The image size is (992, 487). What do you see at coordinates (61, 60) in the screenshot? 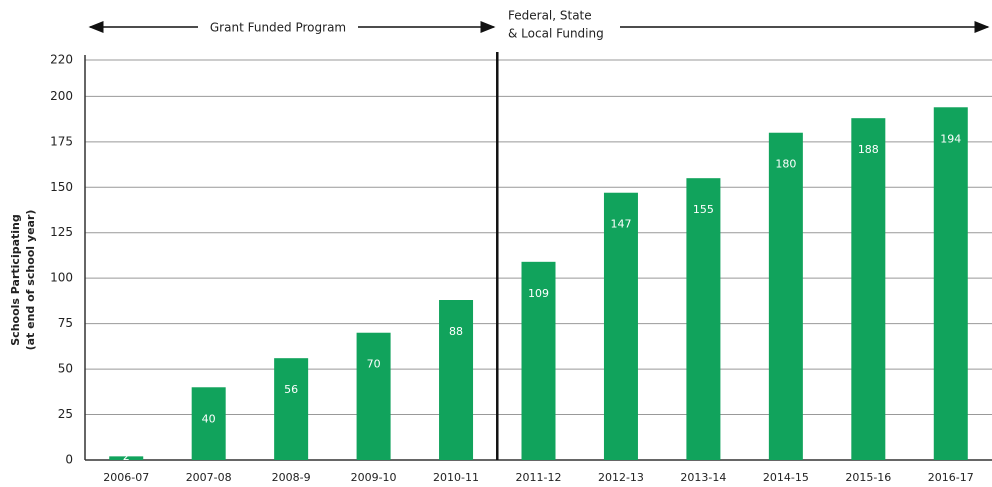
I see `y-tick-label: 220` at bounding box center [61, 60].